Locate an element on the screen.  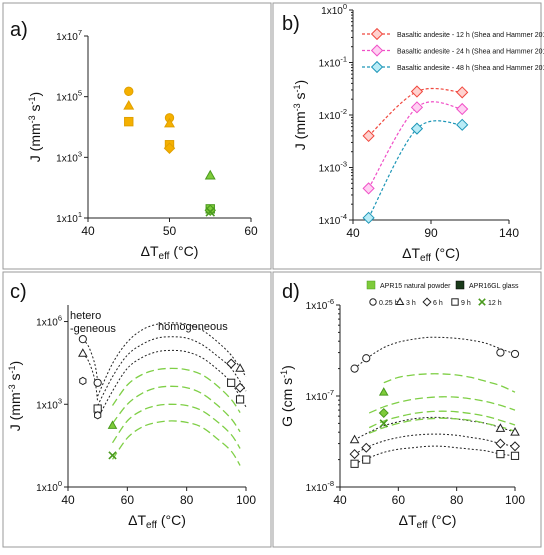
panel-b-y-label: J (mm-3 s-1) is located at coordinates (300, 115).